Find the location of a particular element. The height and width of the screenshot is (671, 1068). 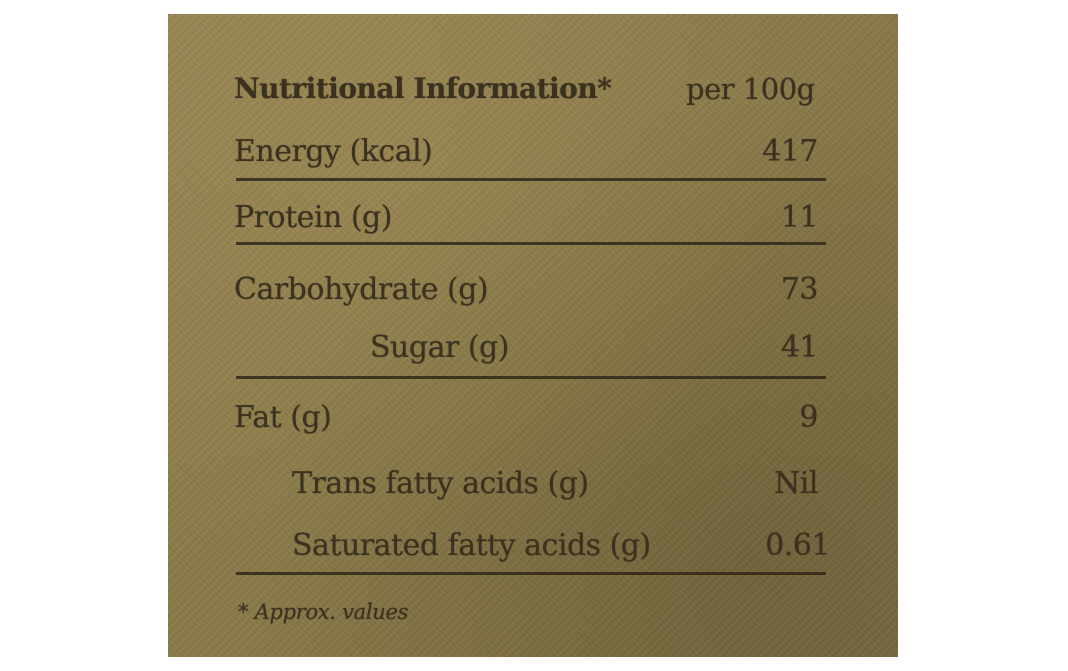

row-value: 417 is located at coordinates (790, 151).